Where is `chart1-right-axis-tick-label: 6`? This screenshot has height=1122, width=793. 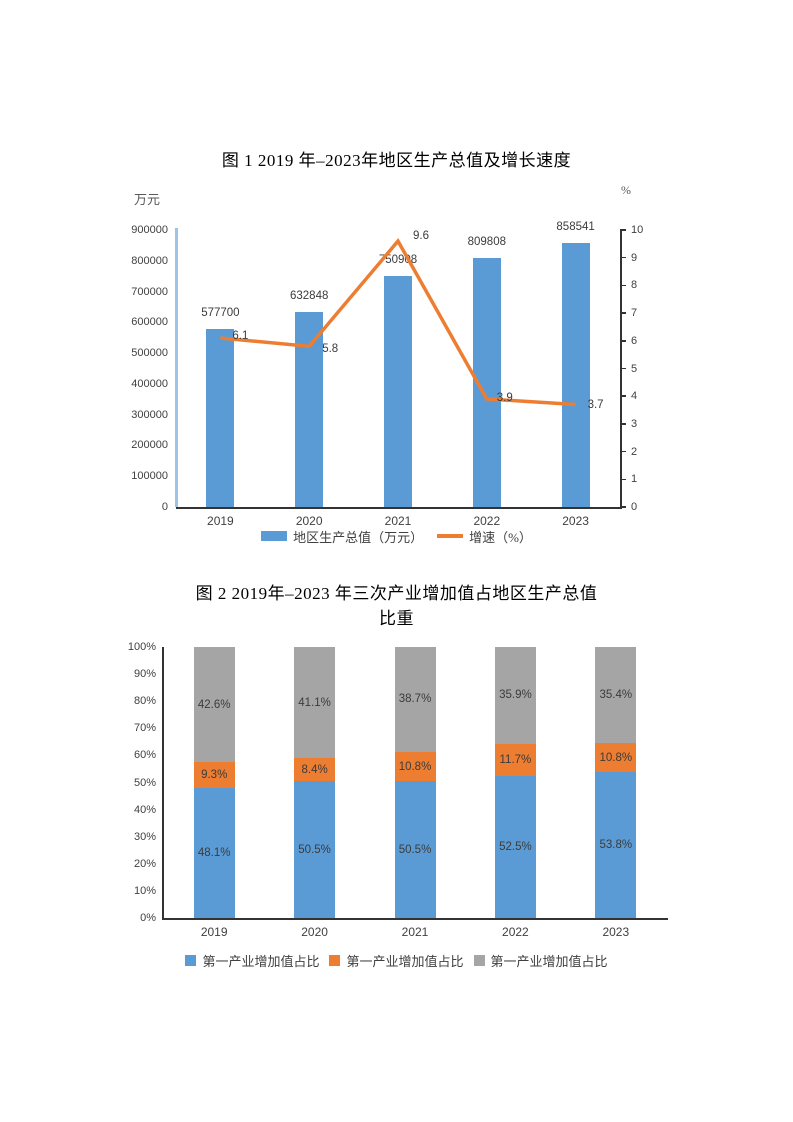 chart1-right-axis-tick-label: 6 is located at coordinates (634, 340).